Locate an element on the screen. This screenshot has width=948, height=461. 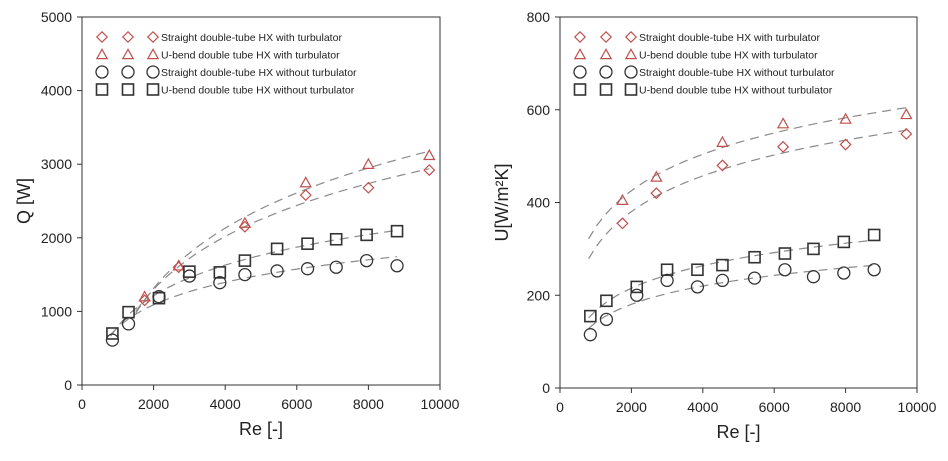
x-tick-label: 6000 is located at coordinates (296, 404).